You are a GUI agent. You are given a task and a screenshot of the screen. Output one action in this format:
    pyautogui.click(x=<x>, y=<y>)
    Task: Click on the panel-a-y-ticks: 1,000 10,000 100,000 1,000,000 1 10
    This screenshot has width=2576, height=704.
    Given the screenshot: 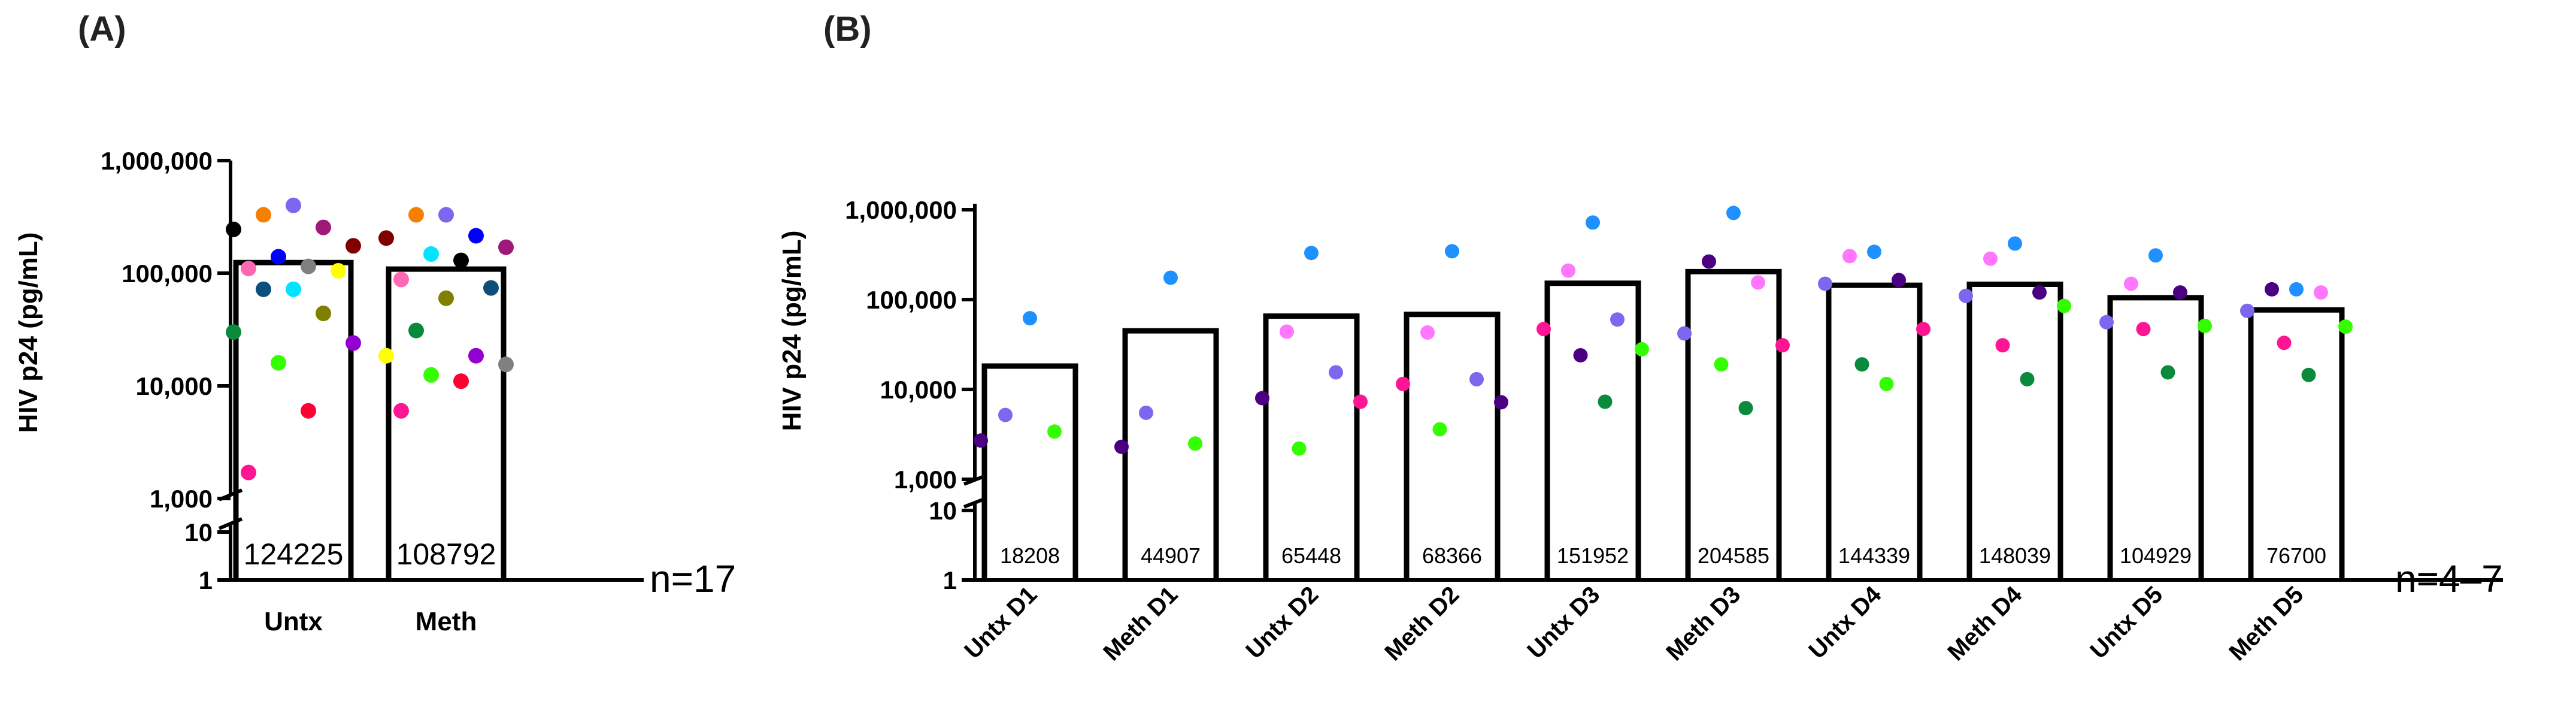 What is the action you would take?
    pyautogui.click(x=166, y=370)
    